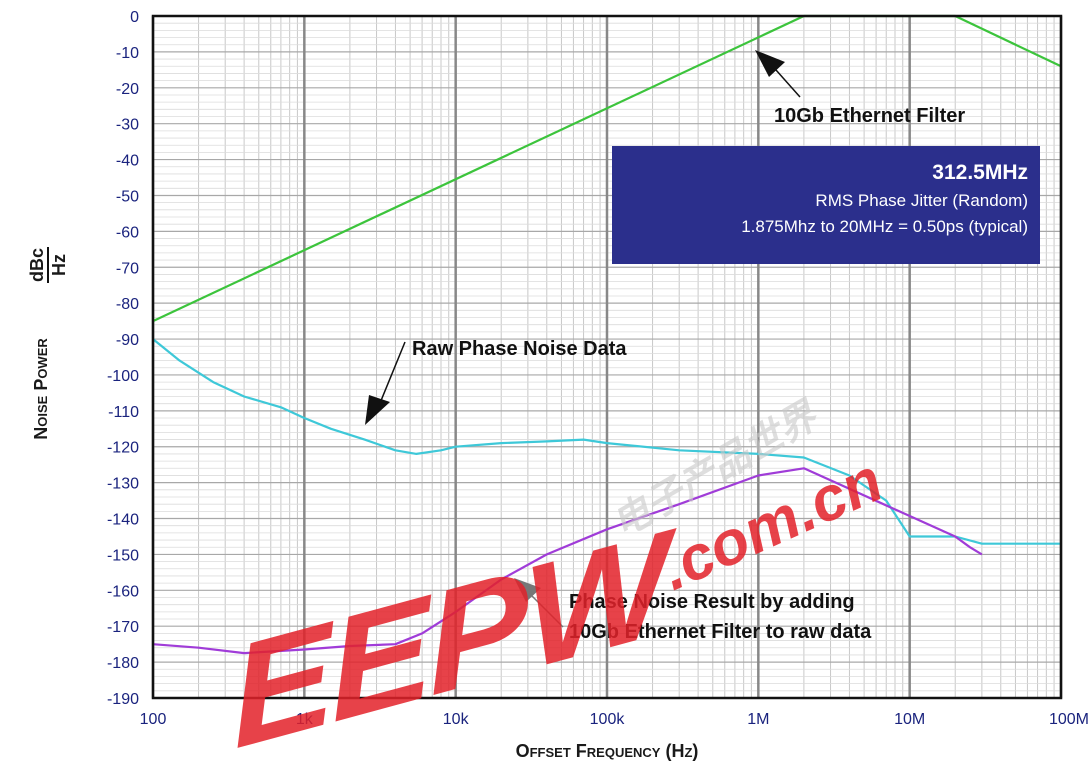 Image resolution: width=1091 pixels, height=782 pixels. What do you see at coordinates (527, 590) in the screenshot?
I see `annotation-result-arrowhead` at bounding box center [527, 590].